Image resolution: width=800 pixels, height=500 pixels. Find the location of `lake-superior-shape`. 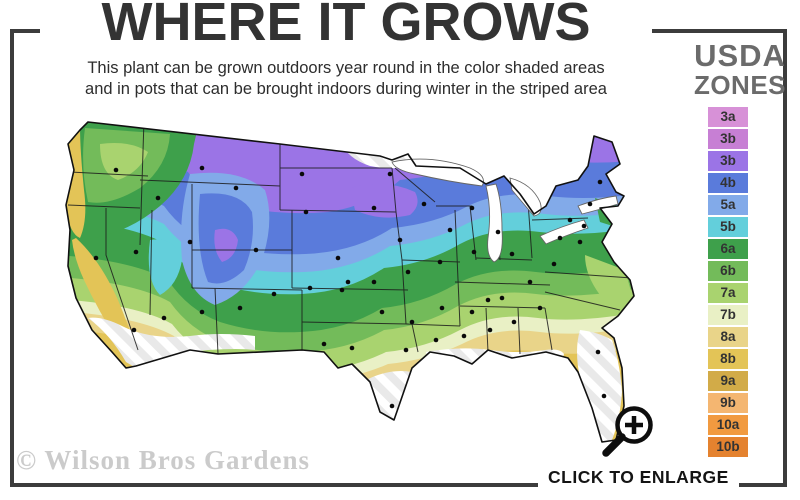

lake-superior-shape is located at coordinates (437, 172).